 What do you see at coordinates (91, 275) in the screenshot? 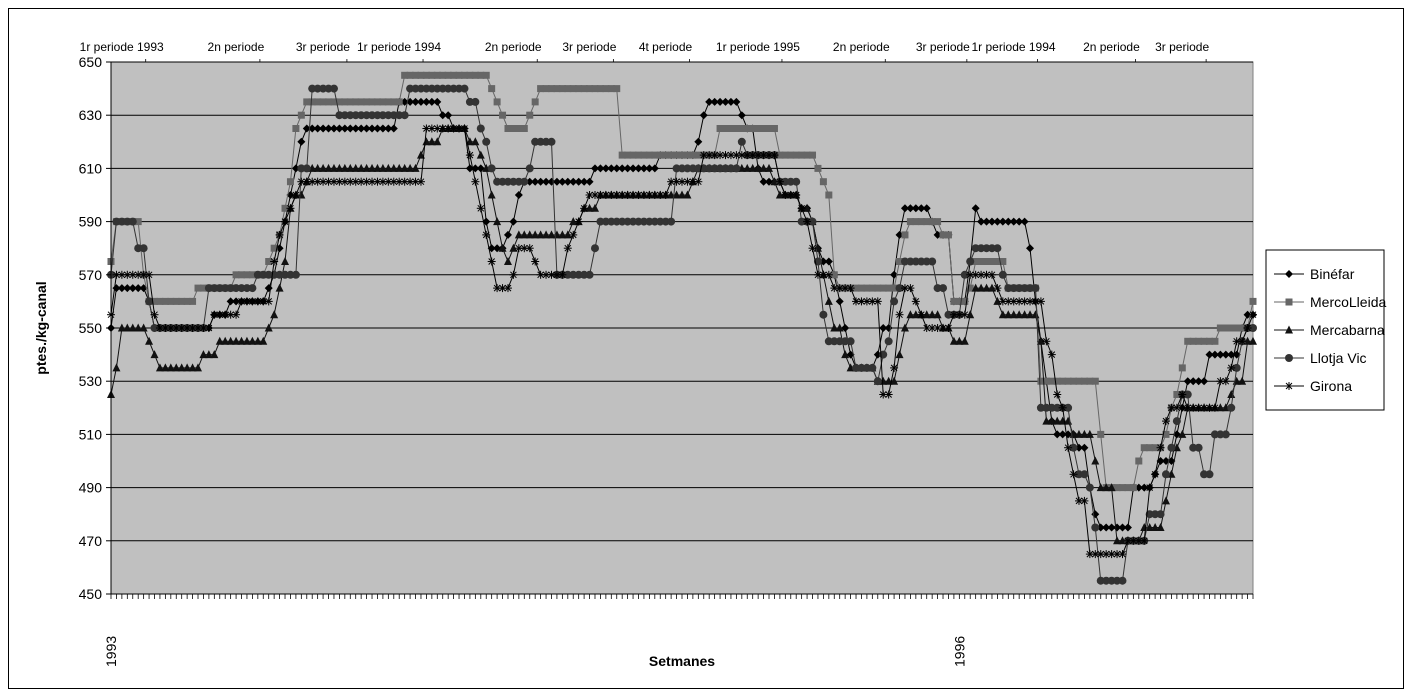
I see `y-tick-label: 570` at bounding box center [91, 275].